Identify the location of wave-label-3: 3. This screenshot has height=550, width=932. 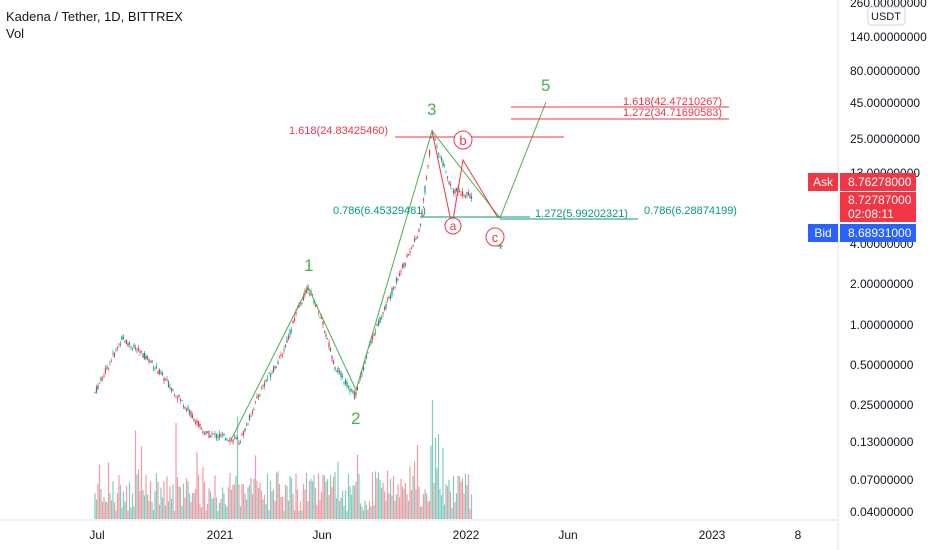
(431, 109).